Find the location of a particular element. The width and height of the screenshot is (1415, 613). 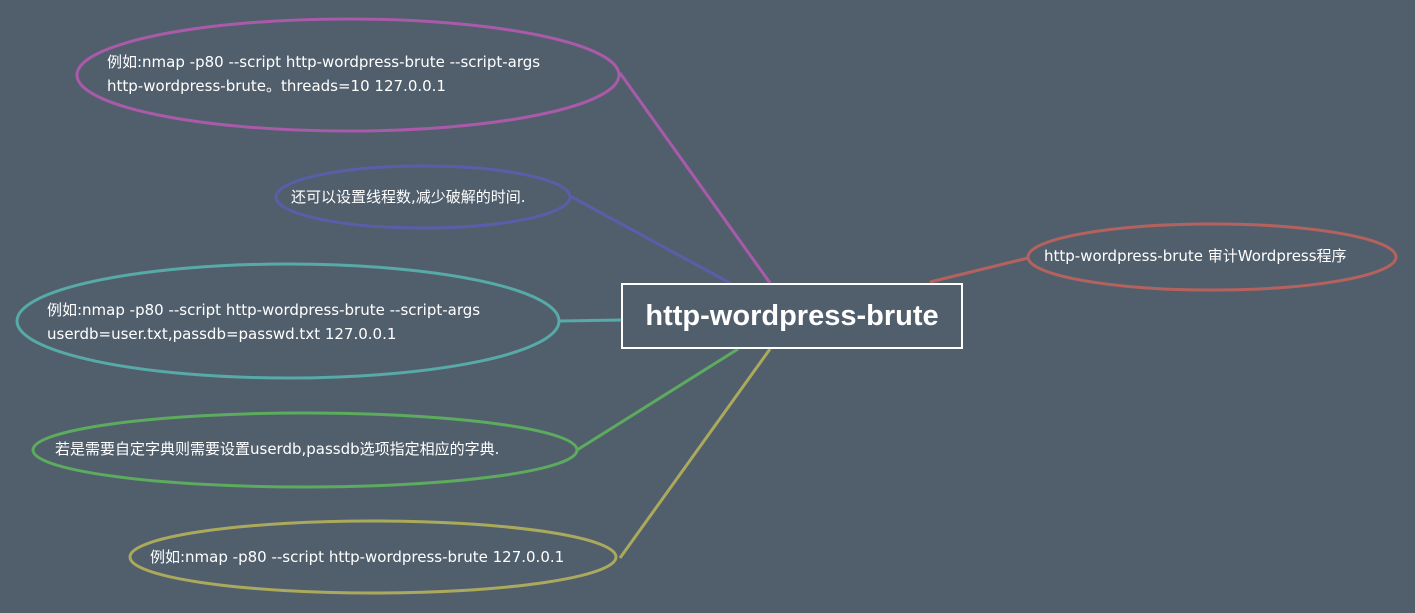

node-right-ellipse is located at coordinates (1212, 257).